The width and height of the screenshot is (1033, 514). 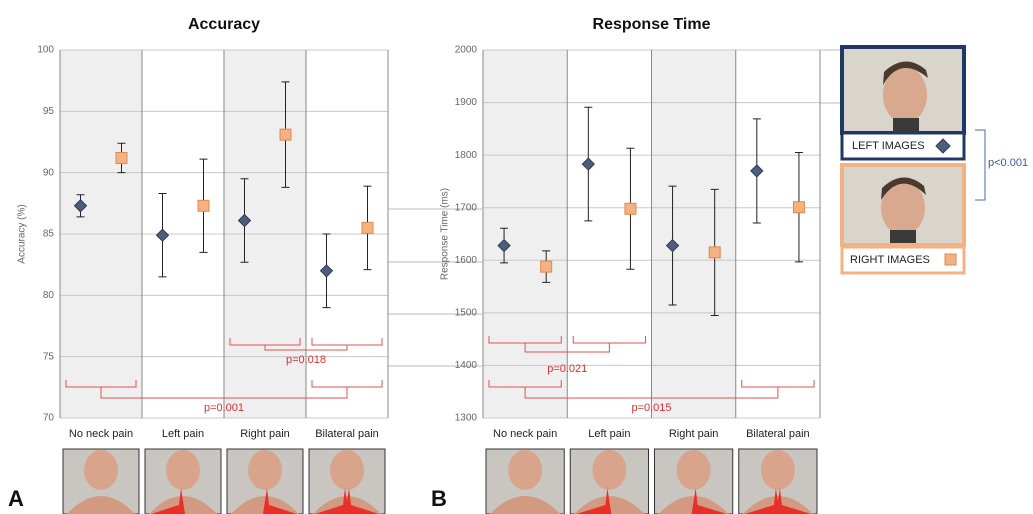 I want to click on y-axis-label: Response Time (ms), so click(x=445, y=234).